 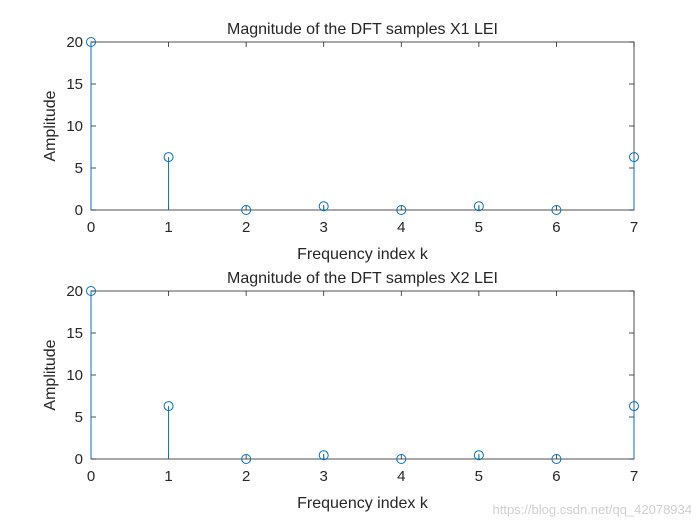 What do you see at coordinates (362, 278) in the screenshot?
I see `chart-title: Magnitude of the DFT samples X2 LEI` at bounding box center [362, 278].